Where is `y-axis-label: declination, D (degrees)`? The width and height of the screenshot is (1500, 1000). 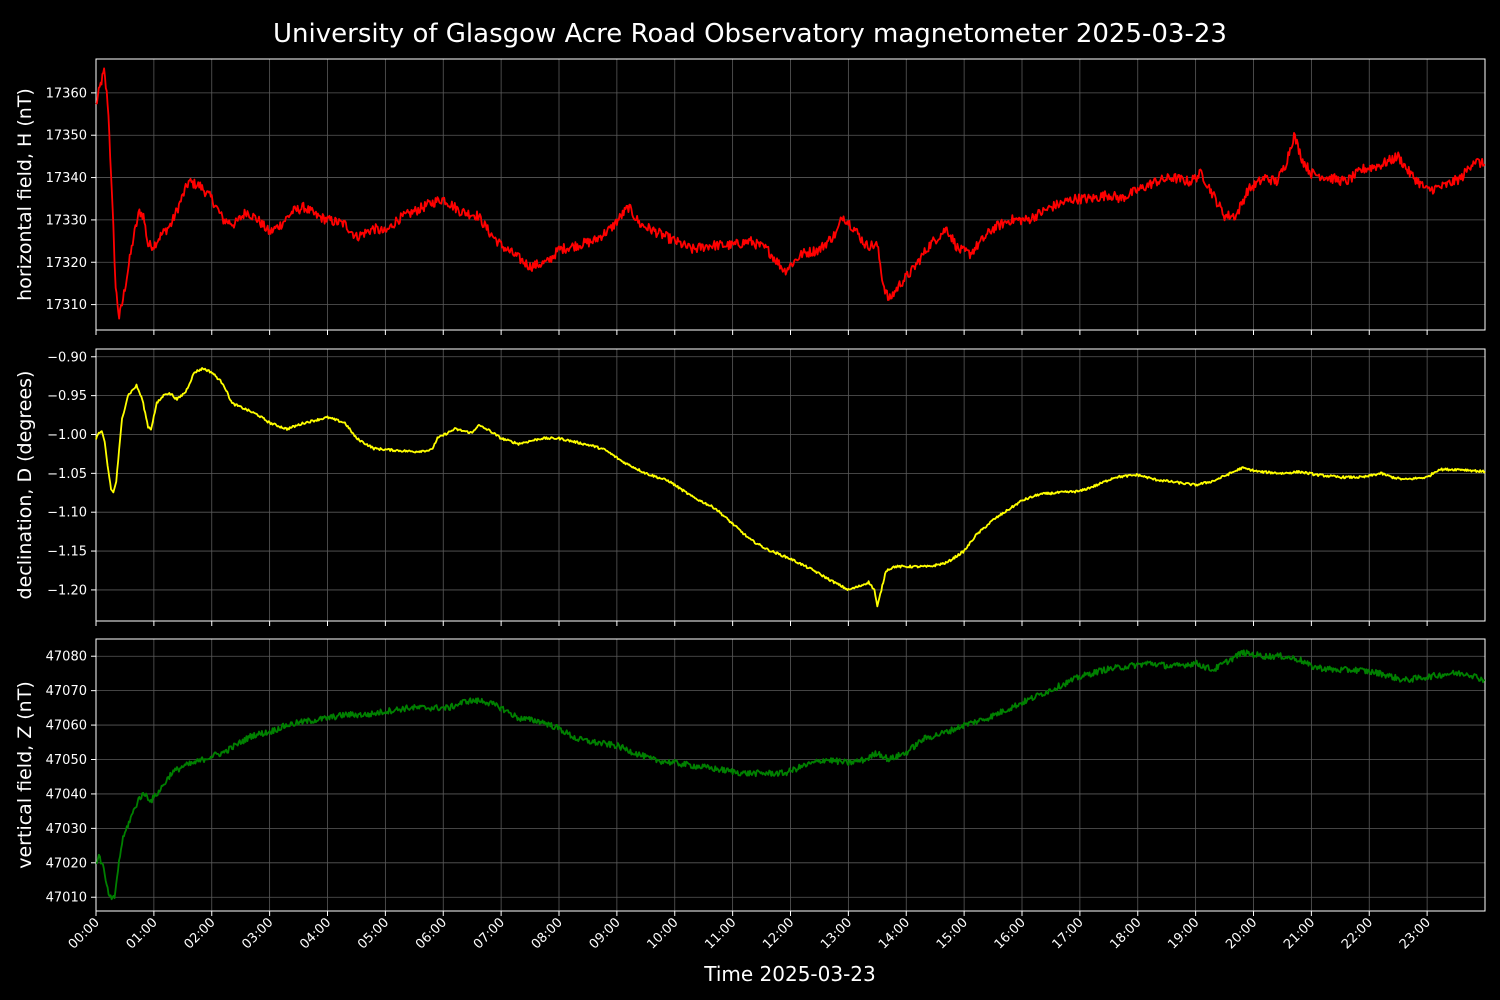
y-axis-label: declination, D (degrees) is located at coordinates (25, 485).